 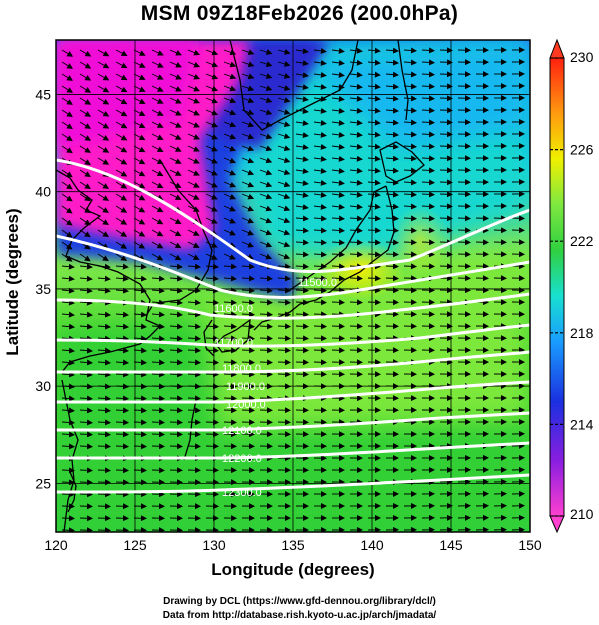 I want to click on map-title: MSM 09Z18Feb2026 (200.0hPa), so click(x=299, y=13).